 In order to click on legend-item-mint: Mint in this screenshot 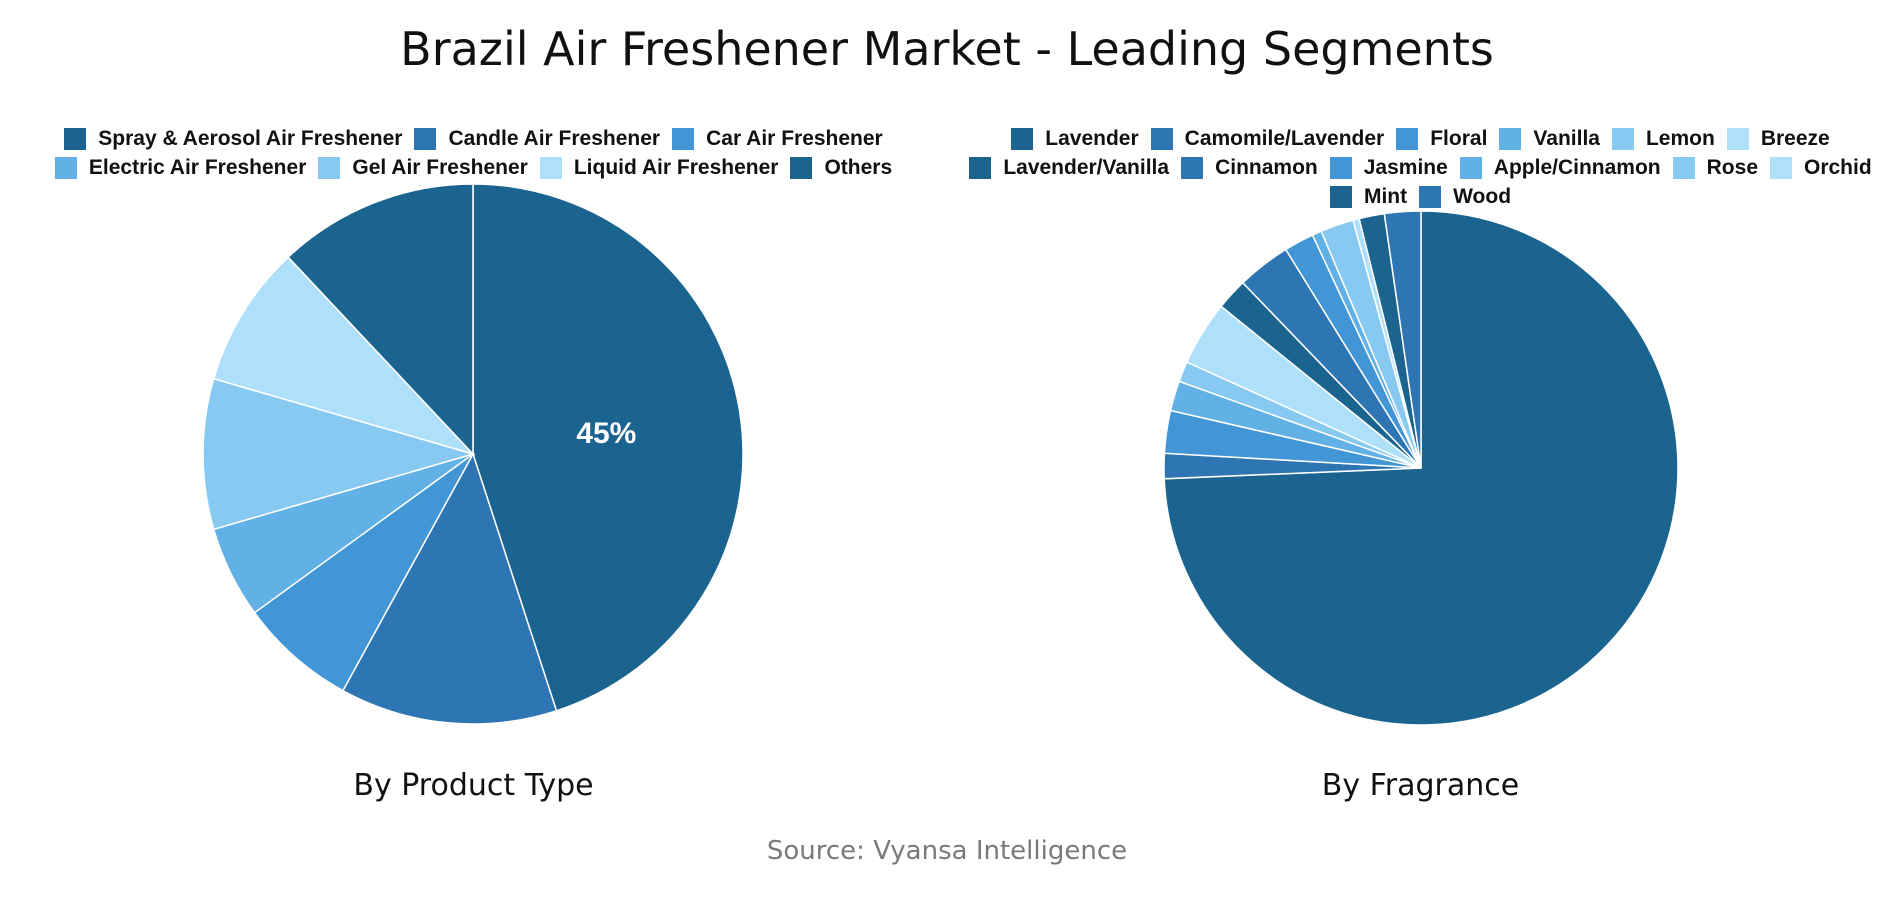, I will do `click(1368, 196)`.